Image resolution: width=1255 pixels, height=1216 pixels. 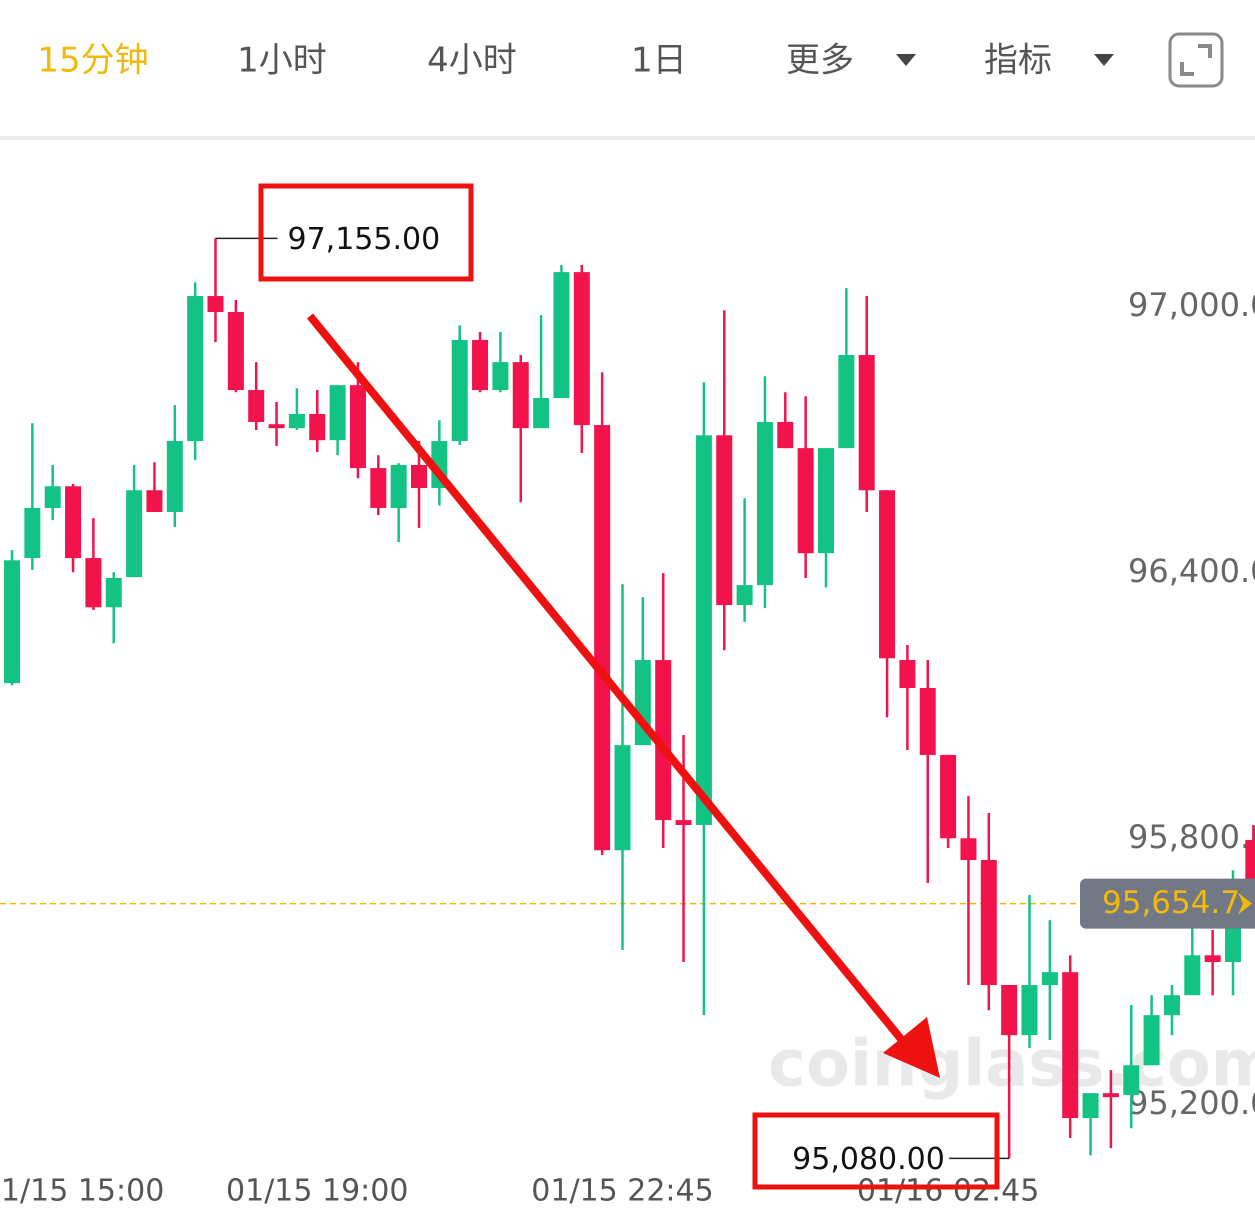 What do you see at coordinates (820, 61) in the screenshot?
I see `tab-label: 更多` at bounding box center [820, 61].